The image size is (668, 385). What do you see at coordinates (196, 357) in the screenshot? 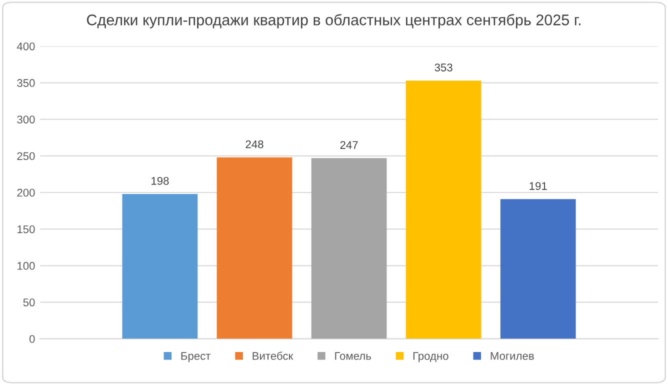
I see `legend-label: Брест` at bounding box center [196, 357].